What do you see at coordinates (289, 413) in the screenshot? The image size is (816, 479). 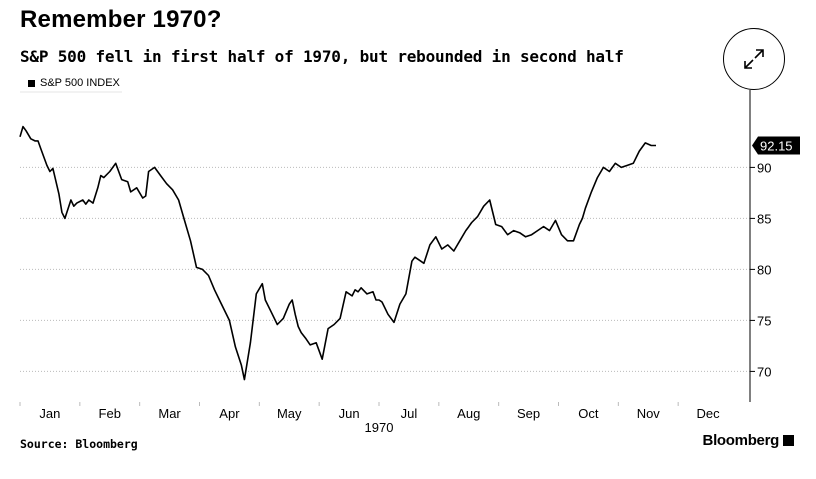 I see `x-tick-label-may: May` at bounding box center [289, 413].